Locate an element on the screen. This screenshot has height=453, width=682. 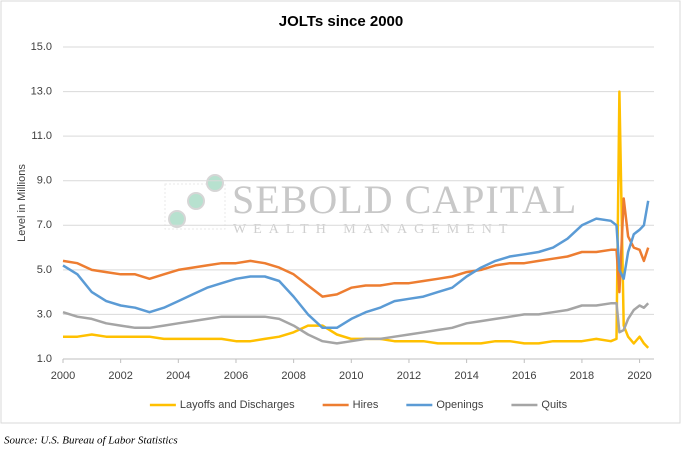
x-tick-label: 2018 is located at coordinates (582, 376).